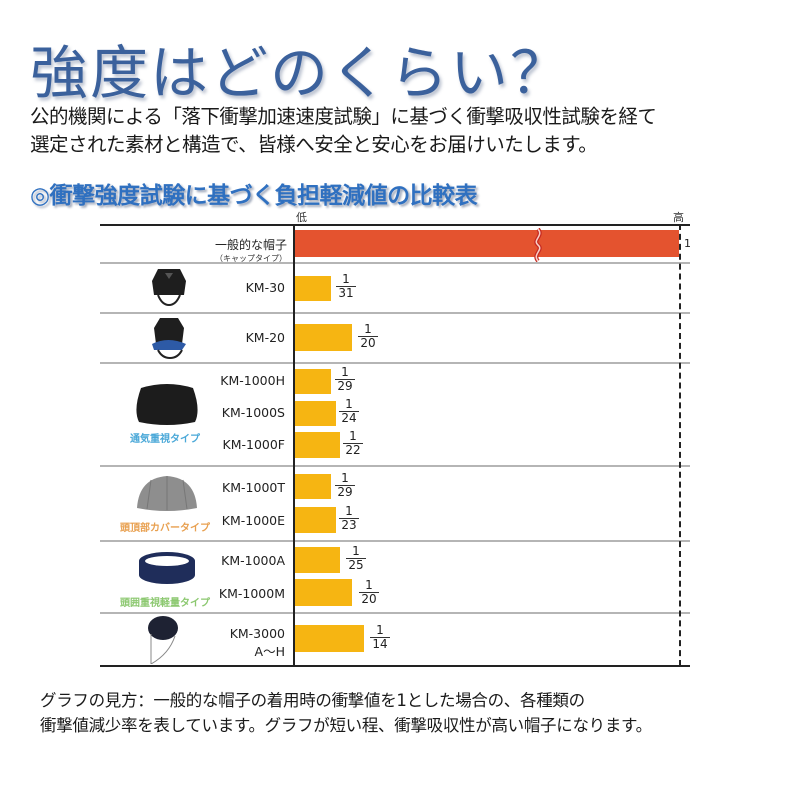 The height and width of the screenshot is (794, 794). What do you see at coordinates (250, 245) in the screenshot?
I see `baseline-name: 一般的な帽子` at bounding box center [250, 245].